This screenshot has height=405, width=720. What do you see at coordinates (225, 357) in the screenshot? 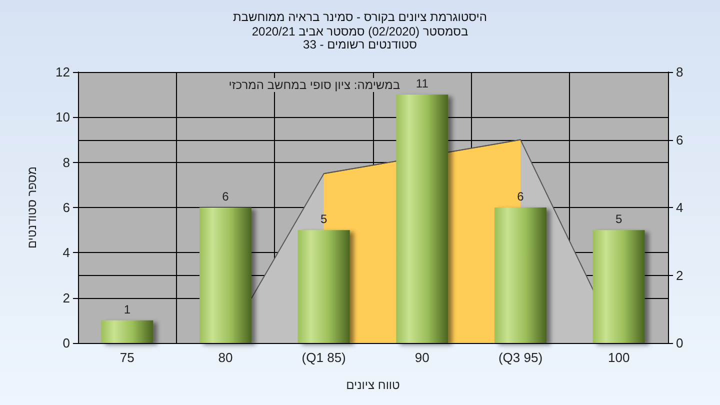
I see `x-tick-label: 80` at bounding box center [225, 357].